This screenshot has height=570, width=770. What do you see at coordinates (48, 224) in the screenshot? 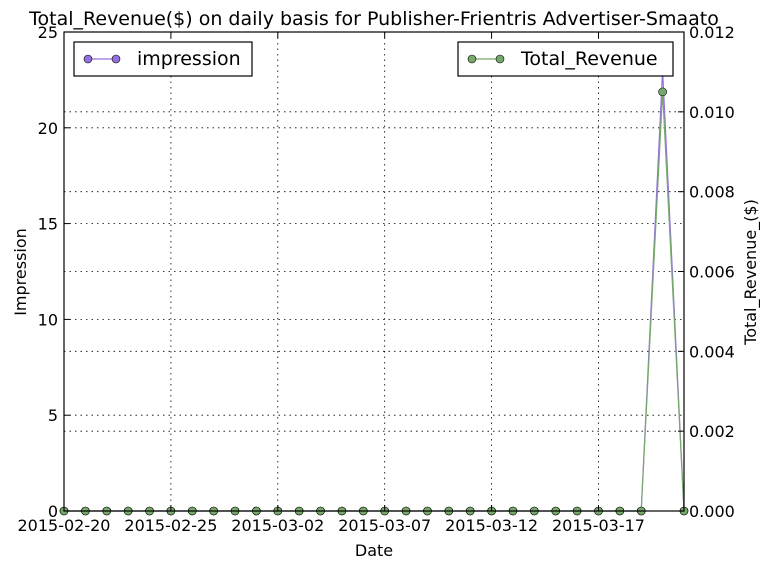
I see `left-tick-label: 15` at bounding box center [48, 224].